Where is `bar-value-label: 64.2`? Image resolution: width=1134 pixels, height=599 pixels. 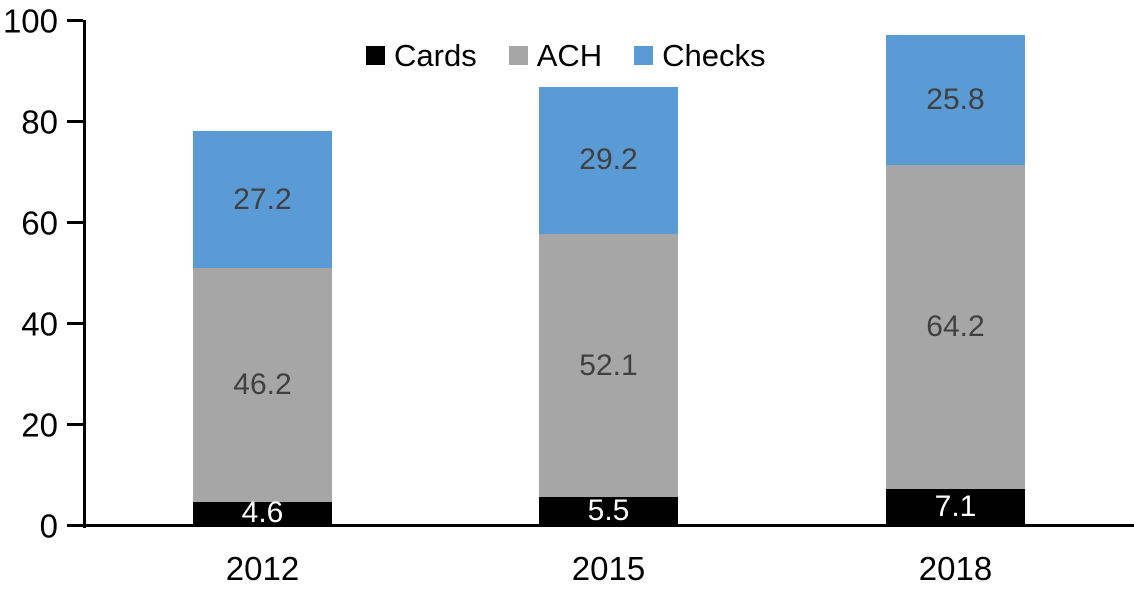 bar-value-label: 64.2 is located at coordinates (955, 327).